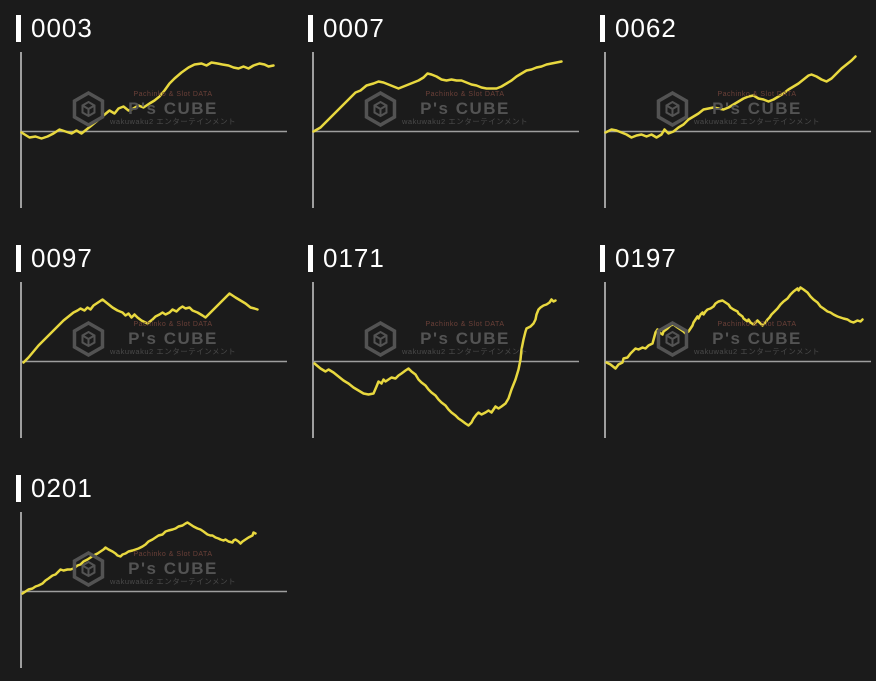  What do you see at coordinates (154, 258) in the screenshot?
I see `machine-title: 0097` at bounding box center [154, 258].